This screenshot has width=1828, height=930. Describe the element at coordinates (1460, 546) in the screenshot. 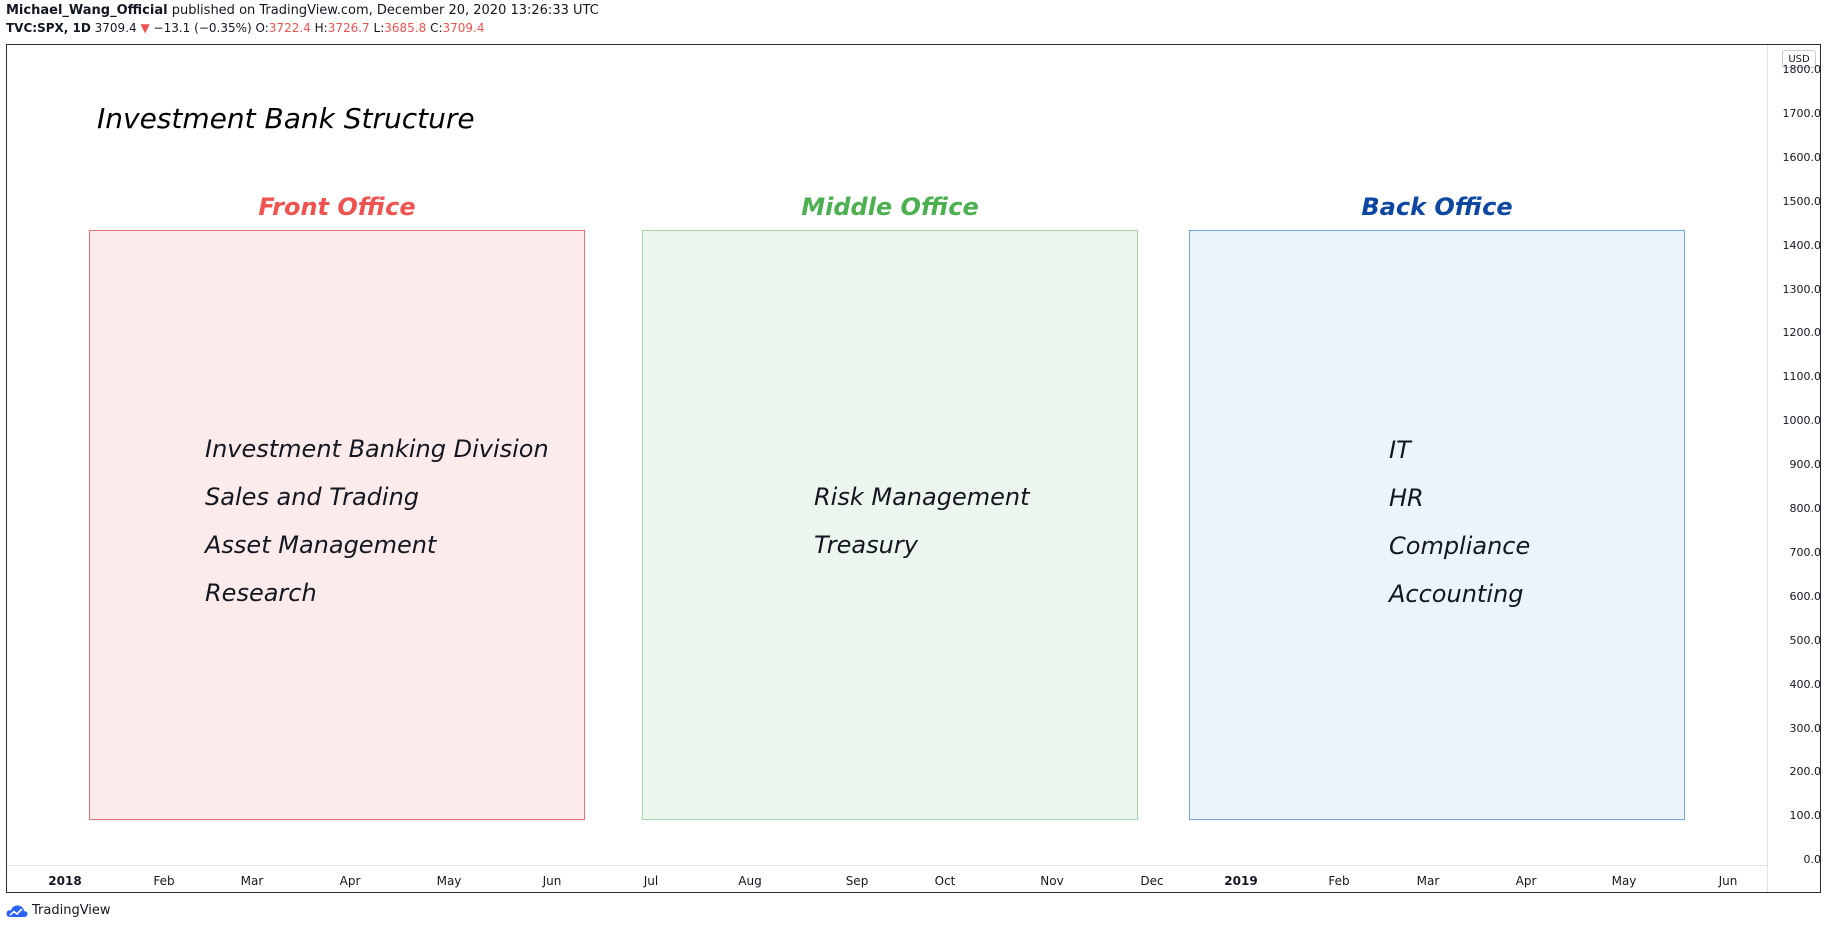

I see `back-office-item: Compliance` at that location.